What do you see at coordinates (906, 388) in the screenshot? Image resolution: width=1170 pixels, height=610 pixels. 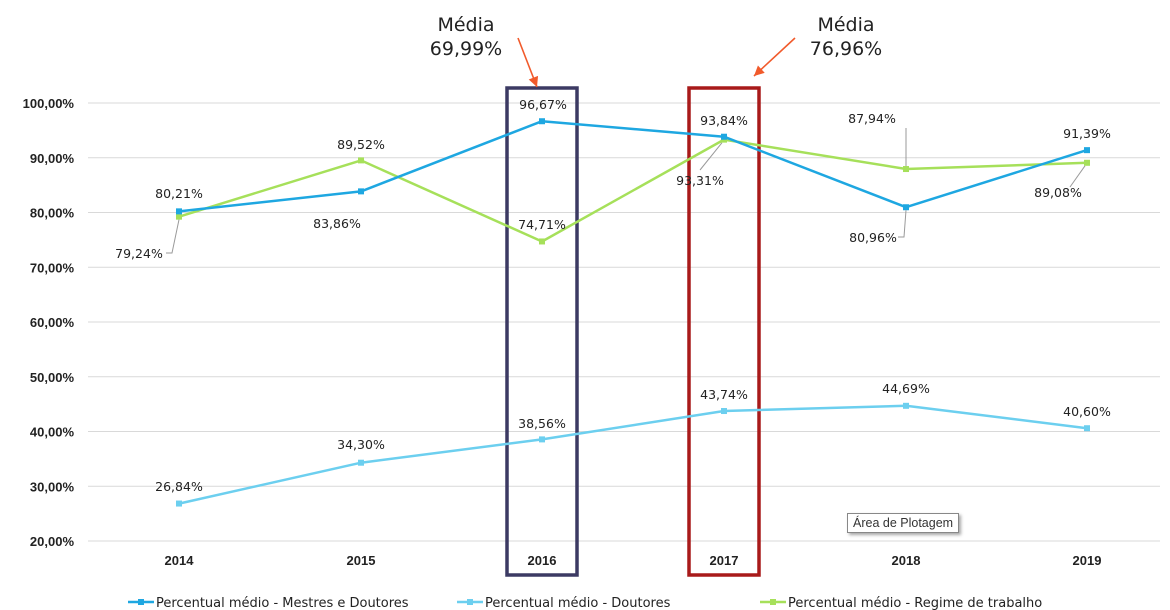 I see `data-label: 44,69%` at bounding box center [906, 388].